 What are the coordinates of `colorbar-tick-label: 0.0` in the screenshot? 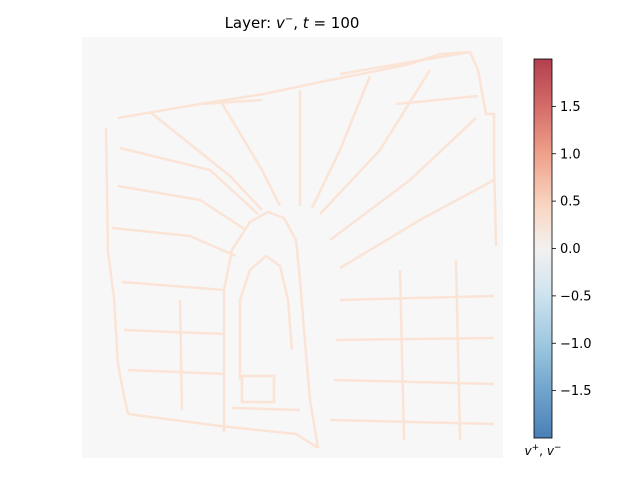 It's located at (570, 249).